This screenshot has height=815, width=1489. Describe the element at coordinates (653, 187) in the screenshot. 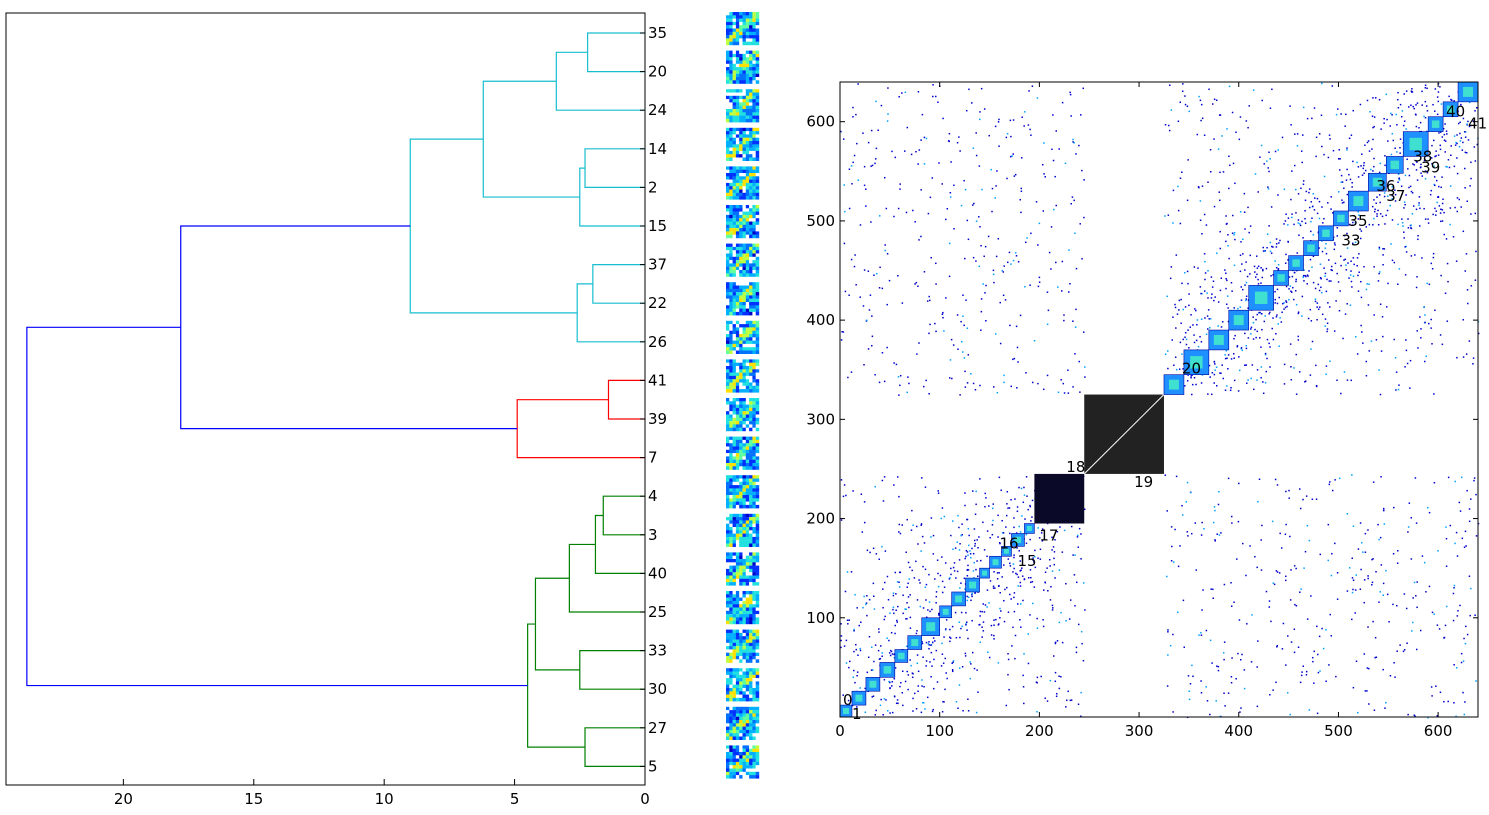

I see `leaf-label-2: 2` at that location.